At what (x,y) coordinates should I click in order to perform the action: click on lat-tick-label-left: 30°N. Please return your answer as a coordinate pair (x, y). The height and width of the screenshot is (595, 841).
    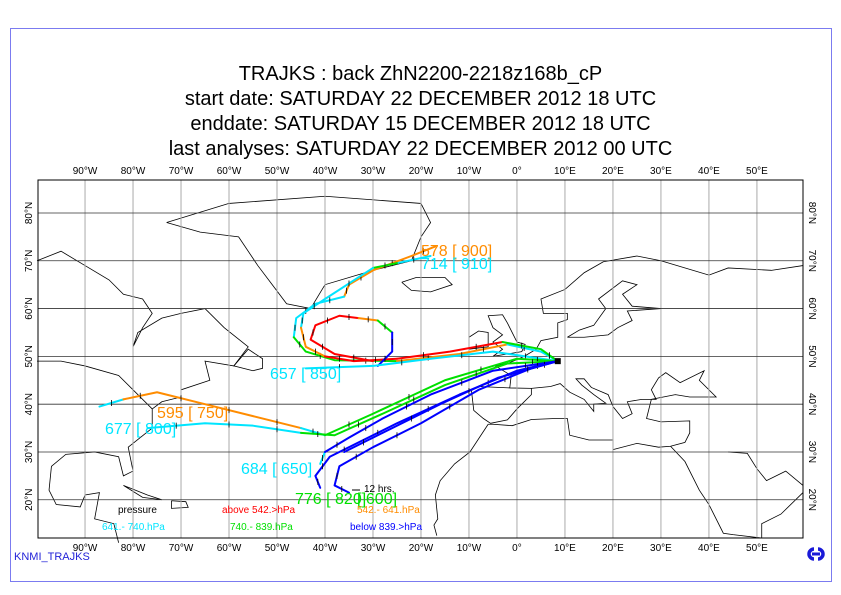
    Looking at the image, I should click on (29, 452).